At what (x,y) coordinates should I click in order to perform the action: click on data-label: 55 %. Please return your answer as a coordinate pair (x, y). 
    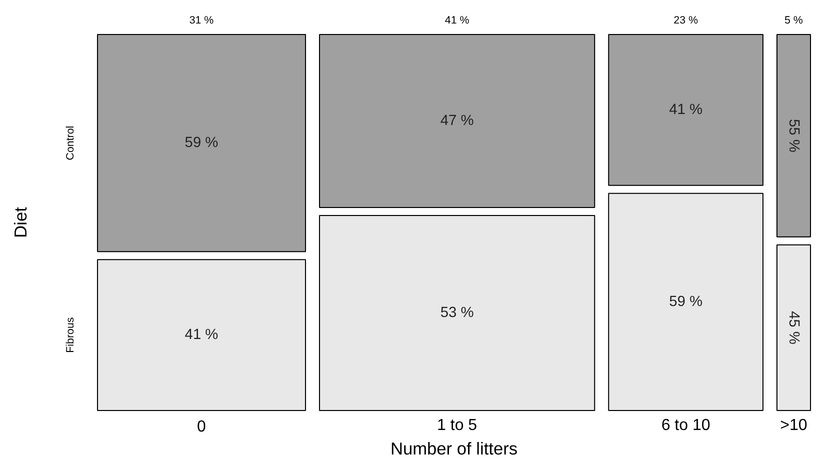
    Looking at the image, I should click on (794, 135).